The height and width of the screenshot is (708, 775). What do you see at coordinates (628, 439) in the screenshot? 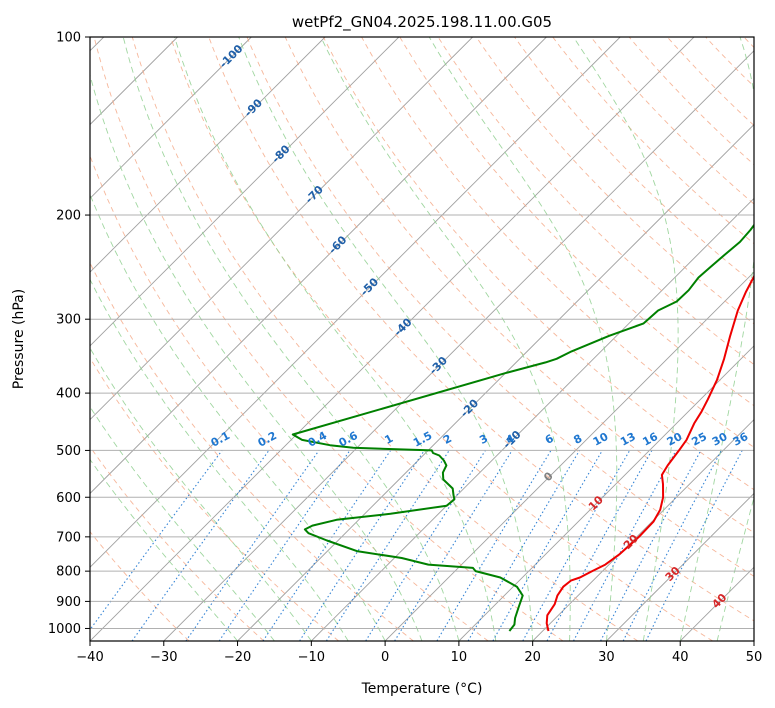
I see `mixing-ratio-label: 13` at bounding box center [628, 439].